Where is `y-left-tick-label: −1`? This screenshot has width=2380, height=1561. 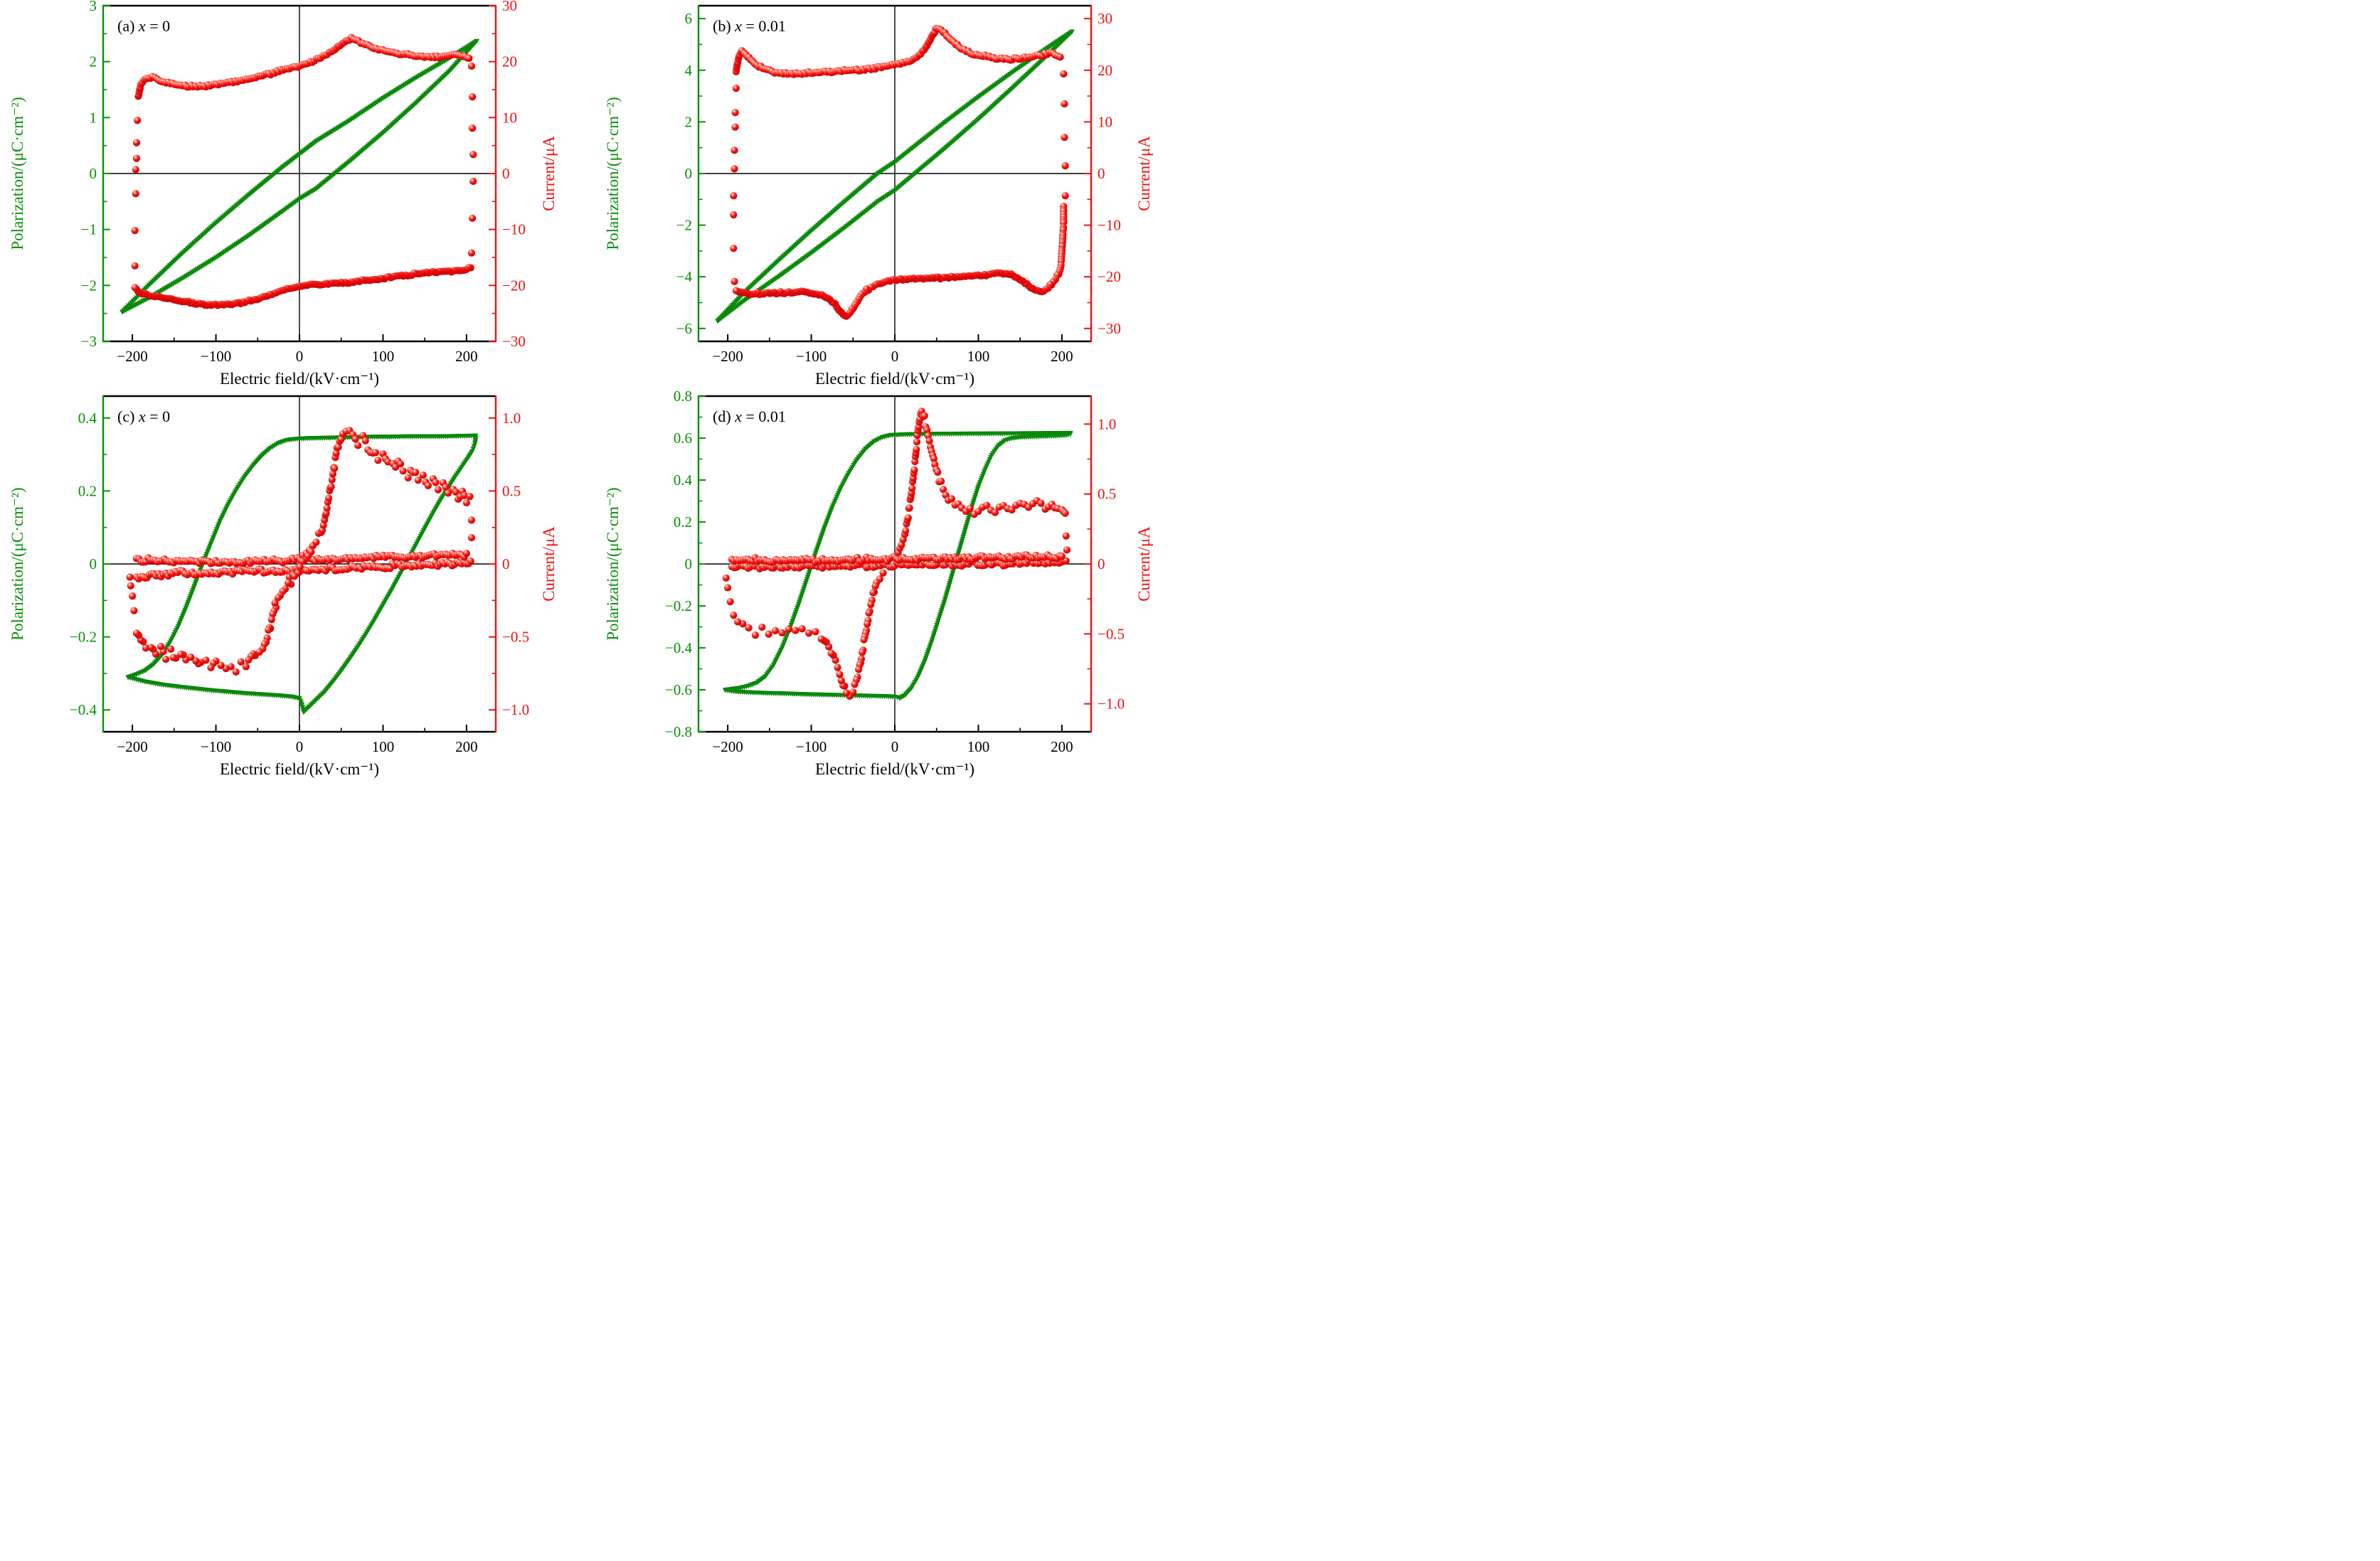
y-left-tick-label: −1 is located at coordinates (89, 230).